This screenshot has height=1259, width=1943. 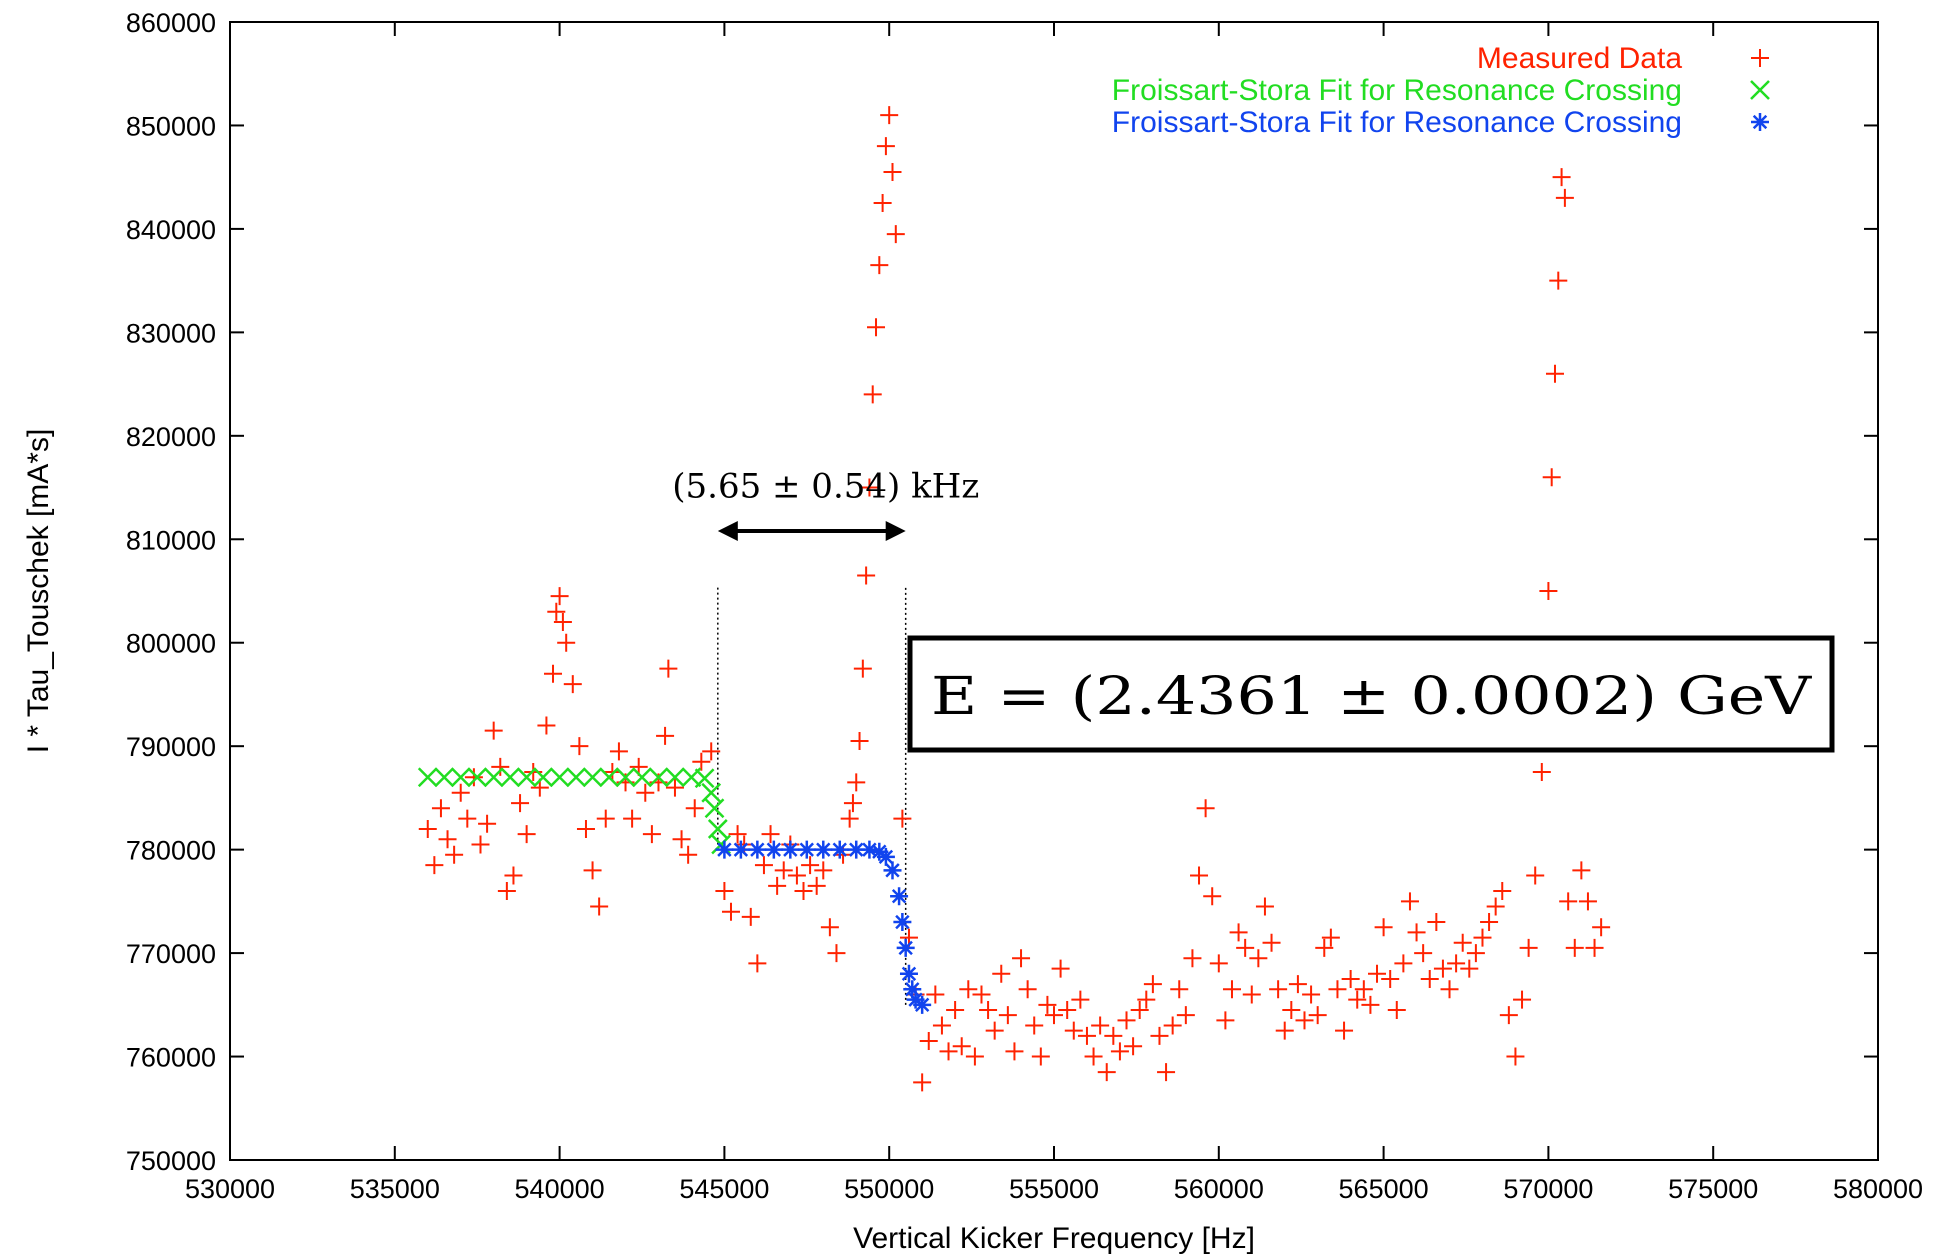 I want to click on x-tick-label: 530000, so click(x=230, y=1189).